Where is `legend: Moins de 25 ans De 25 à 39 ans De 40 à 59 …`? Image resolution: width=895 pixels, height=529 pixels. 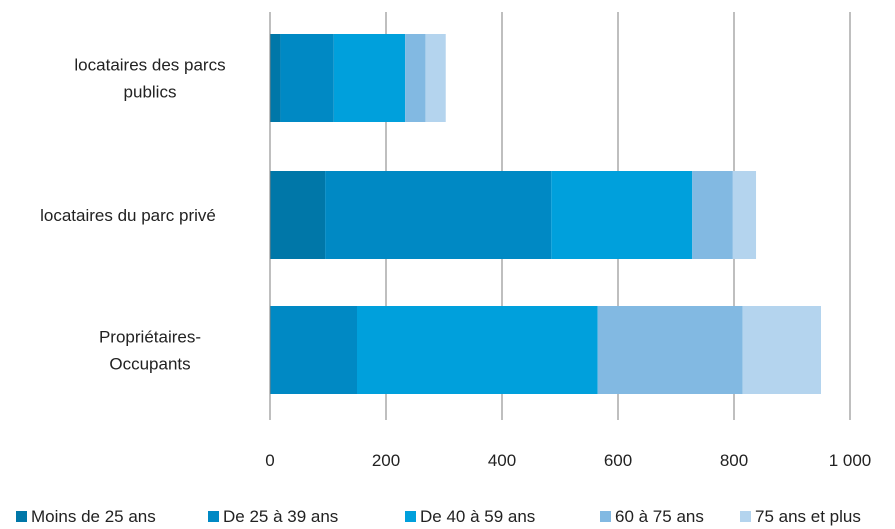
legend: Moins de 25 ans De 25 à 39 ans De 40 à 59 … is located at coordinates (438, 516).